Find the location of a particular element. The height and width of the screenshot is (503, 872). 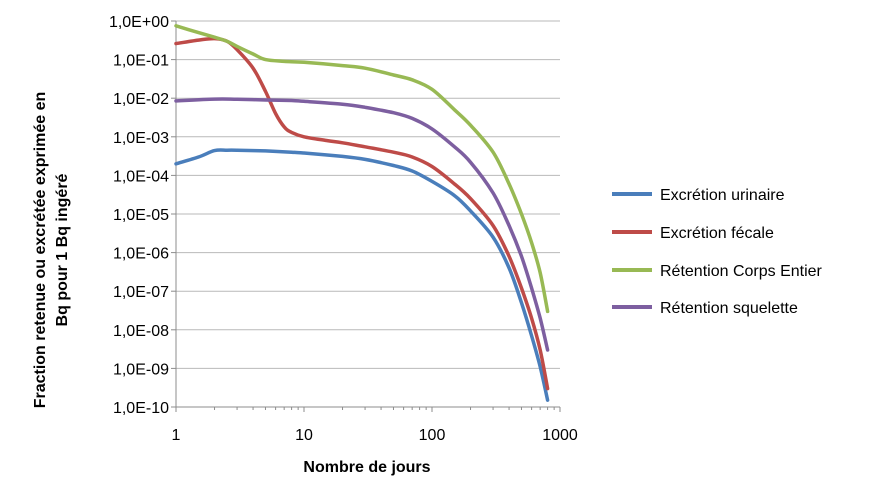

legend-item: Excrétion fécale is located at coordinates (693, 233).